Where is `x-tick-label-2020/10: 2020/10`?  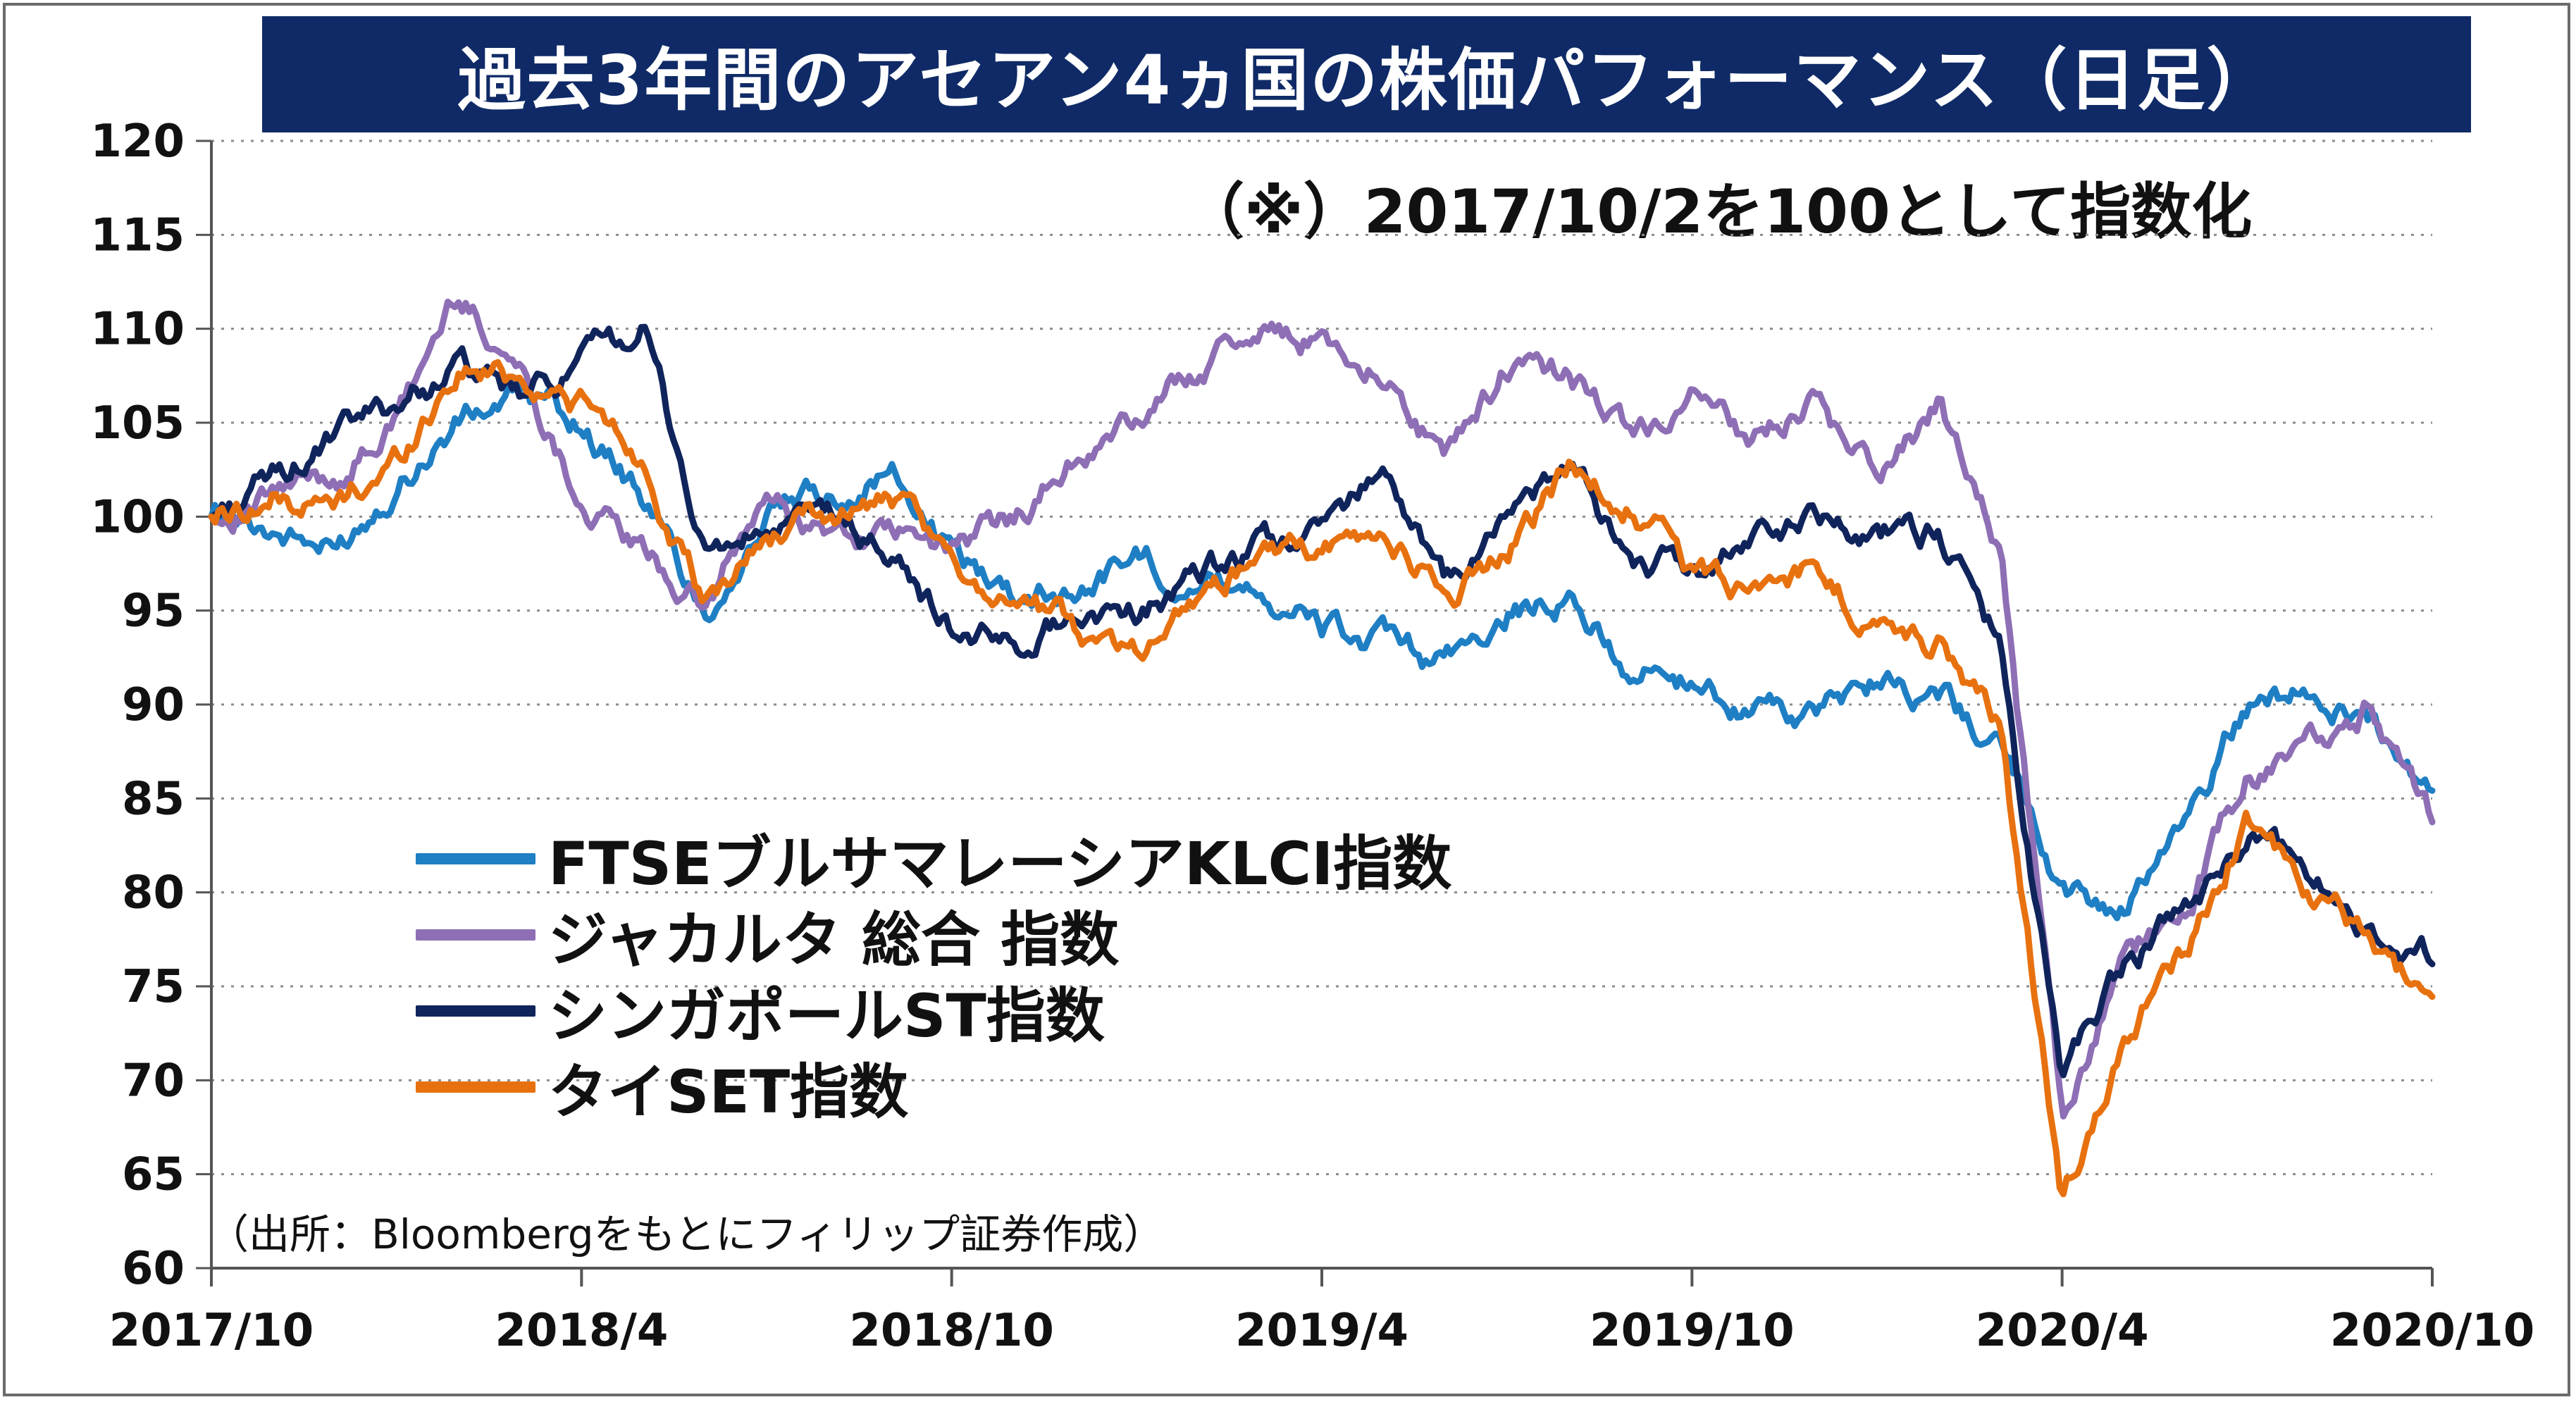
x-tick-label-2020/10: 2020/10 is located at coordinates (2432, 1331).